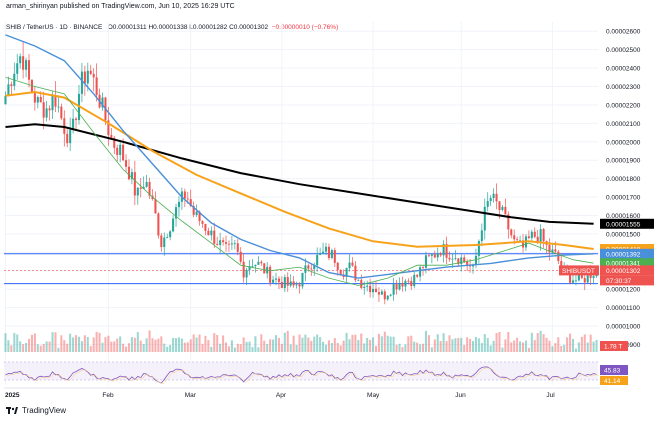 This screenshot has width=660, height=422. What do you see at coordinates (12, 410) in the screenshot?
I see `tradingview-logo-icon` at bounding box center [12, 410].